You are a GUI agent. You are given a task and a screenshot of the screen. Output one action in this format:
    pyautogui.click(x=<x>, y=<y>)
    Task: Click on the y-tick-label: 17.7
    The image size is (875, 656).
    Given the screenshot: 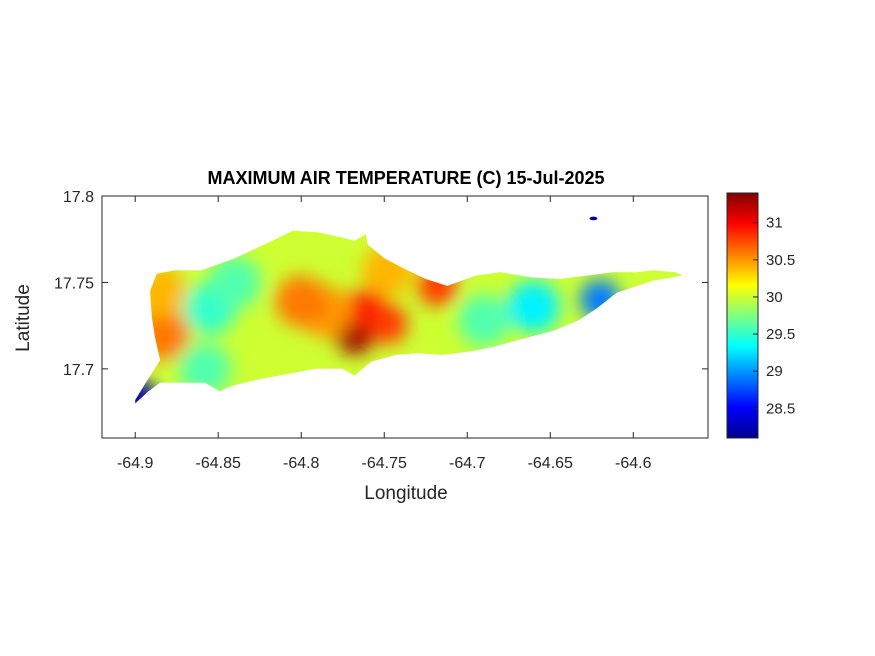 What is the action you would take?
    pyautogui.click(x=78, y=370)
    